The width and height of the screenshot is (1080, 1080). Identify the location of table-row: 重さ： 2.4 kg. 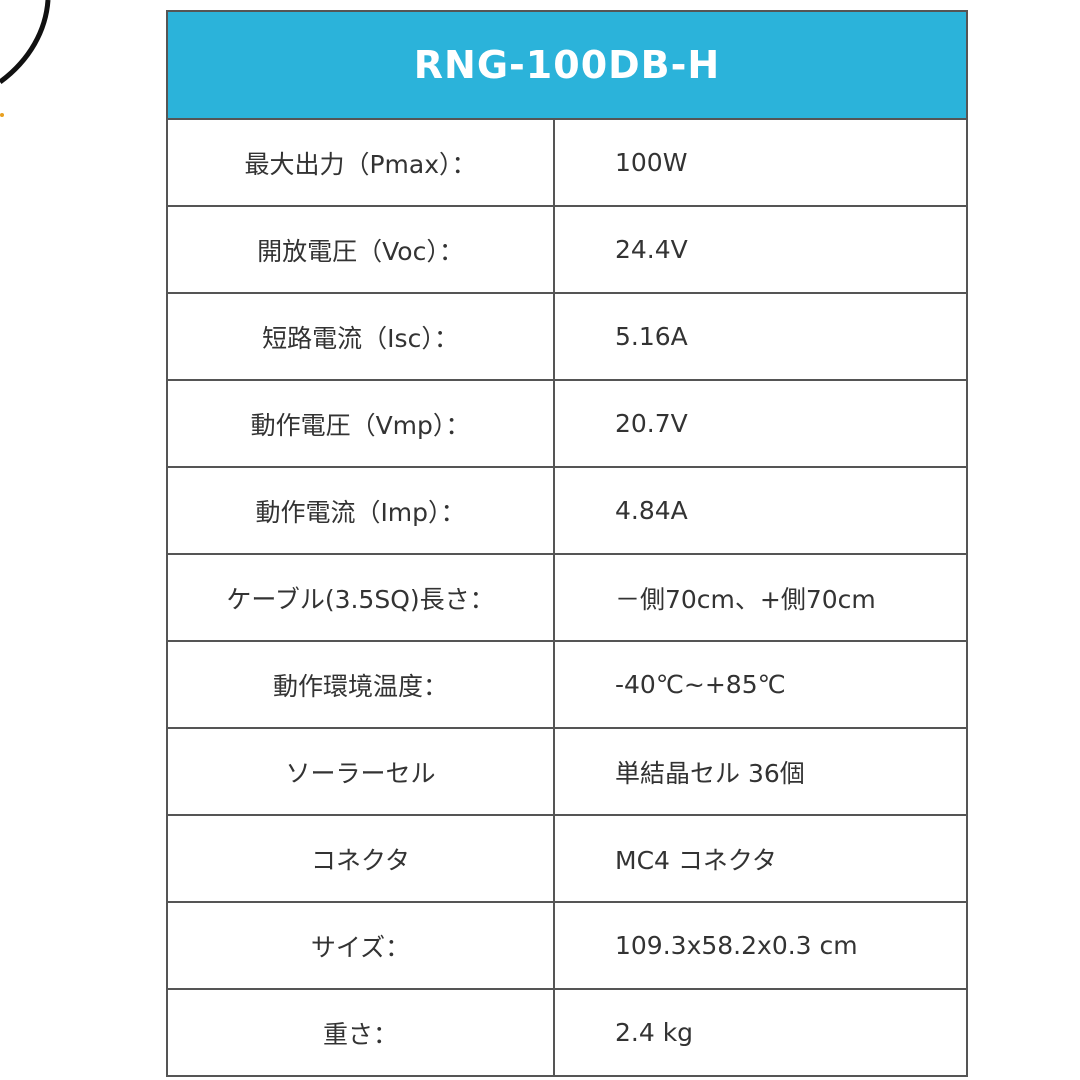
(567, 1032).